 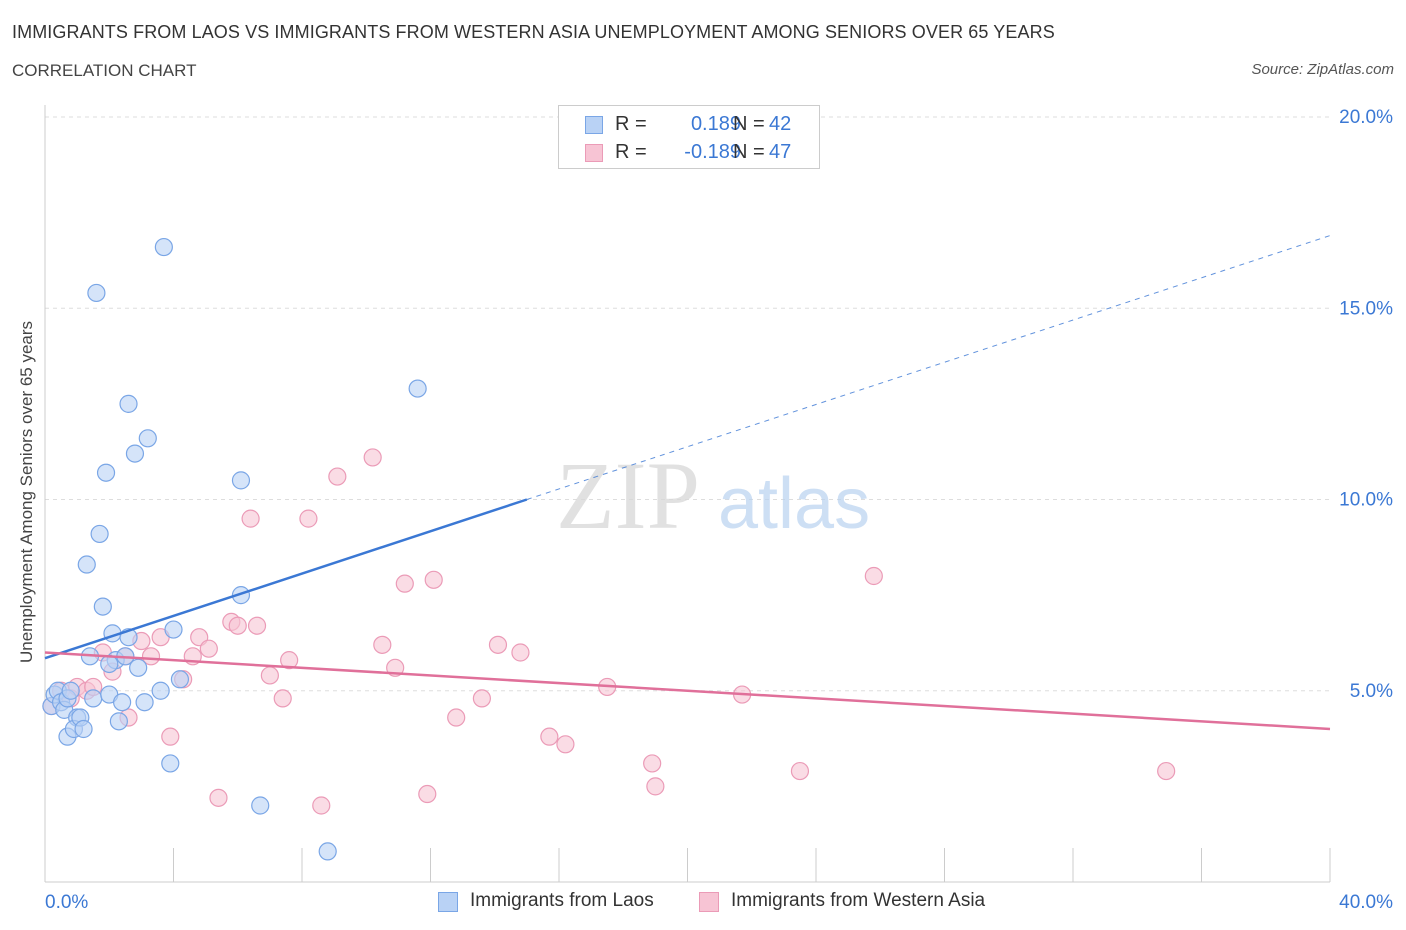 What do you see at coordinates (1366, 902) in the screenshot?
I see `x-tick-label-right: 40.0%` at bounding box center [1366, 902].